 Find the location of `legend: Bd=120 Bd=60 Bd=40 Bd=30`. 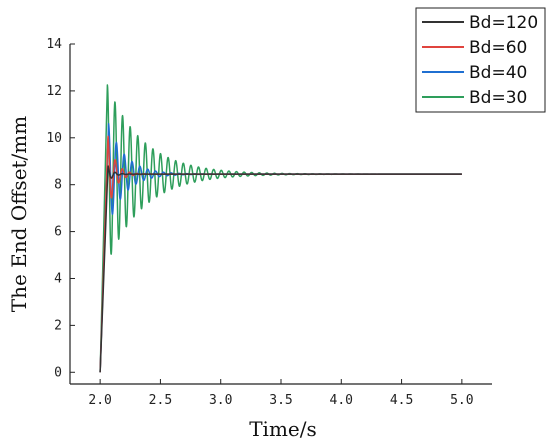

legend: Bd=120 Bd=60 Bd=40 Bd=30 is located at coordinates (480, 60).